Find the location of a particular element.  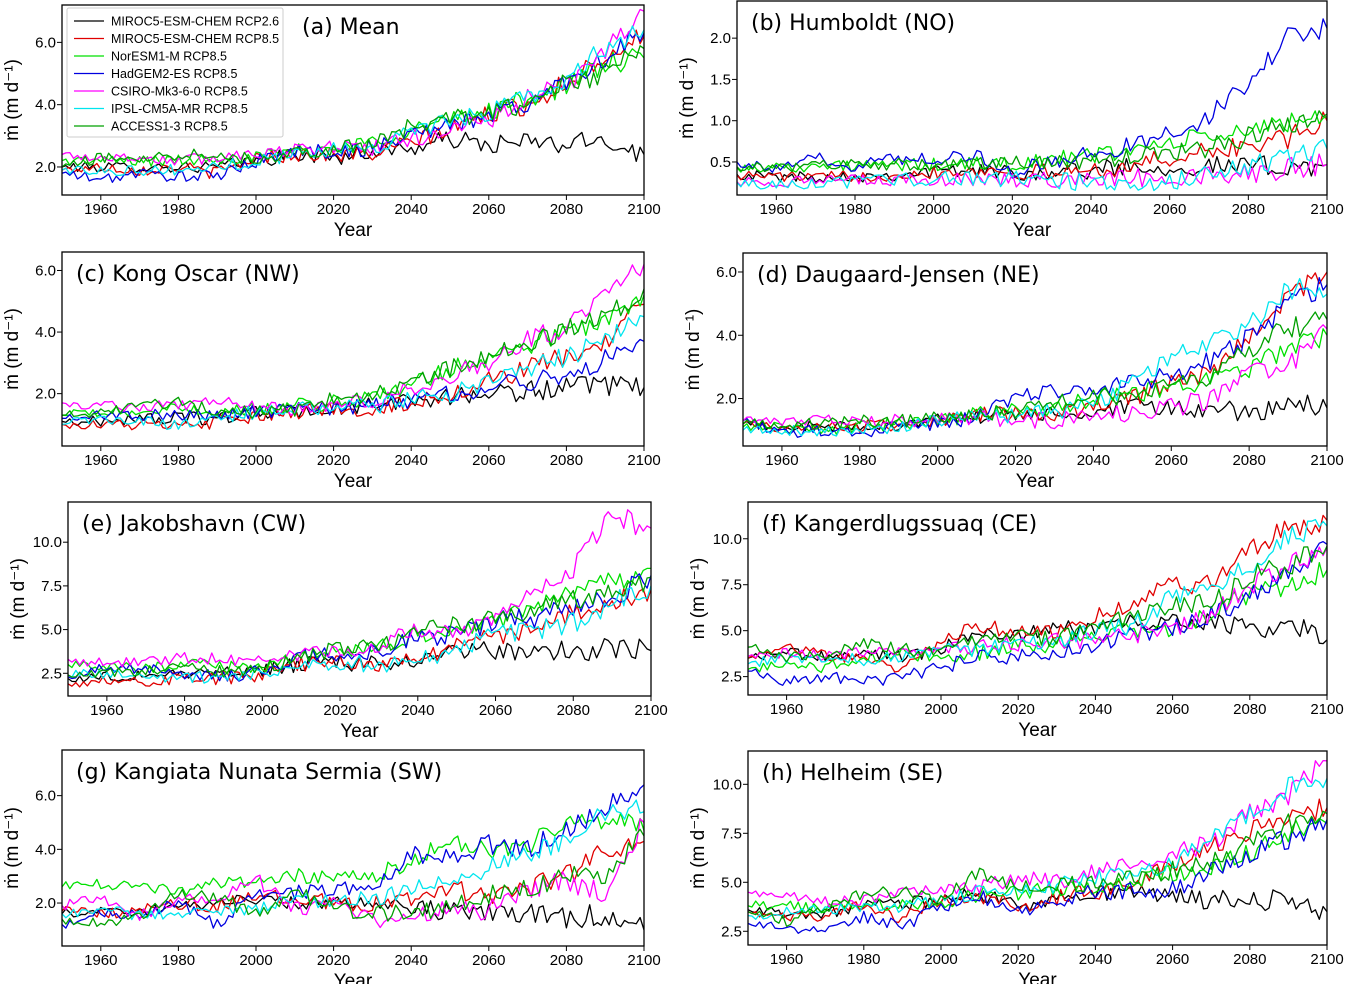

legend-entry: HadGEM2-ES RCP8.5 is located at coordinates (174, 74).